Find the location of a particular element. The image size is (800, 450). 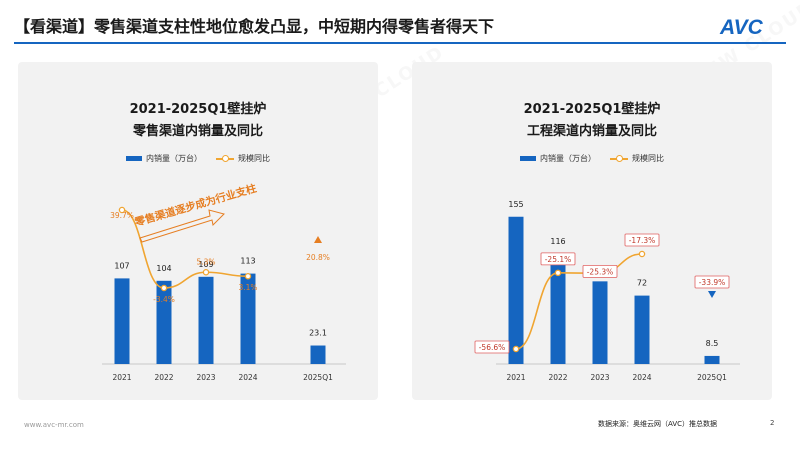

bar-value-label: 113 is located at coordinates (247, 261).